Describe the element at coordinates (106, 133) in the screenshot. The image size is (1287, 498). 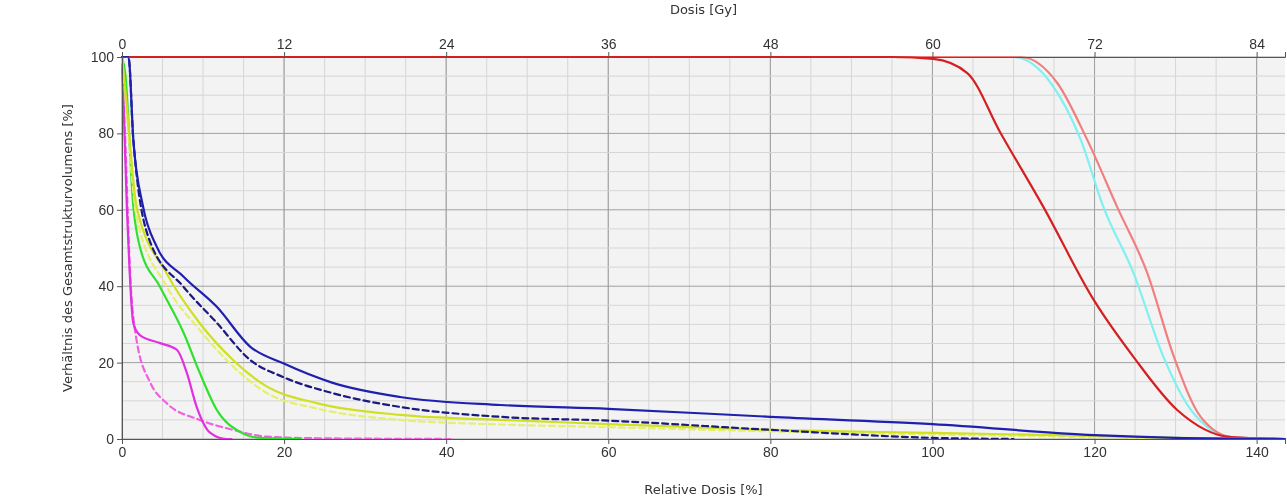
I see `y-tick-label: 80` at that location.